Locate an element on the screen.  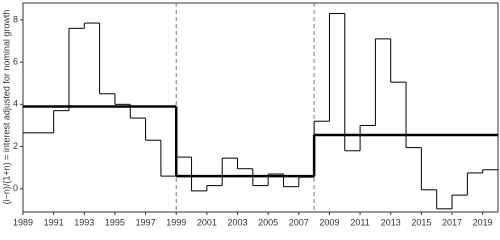
y-tick-label: 4 is located at coordinates (15, 104).